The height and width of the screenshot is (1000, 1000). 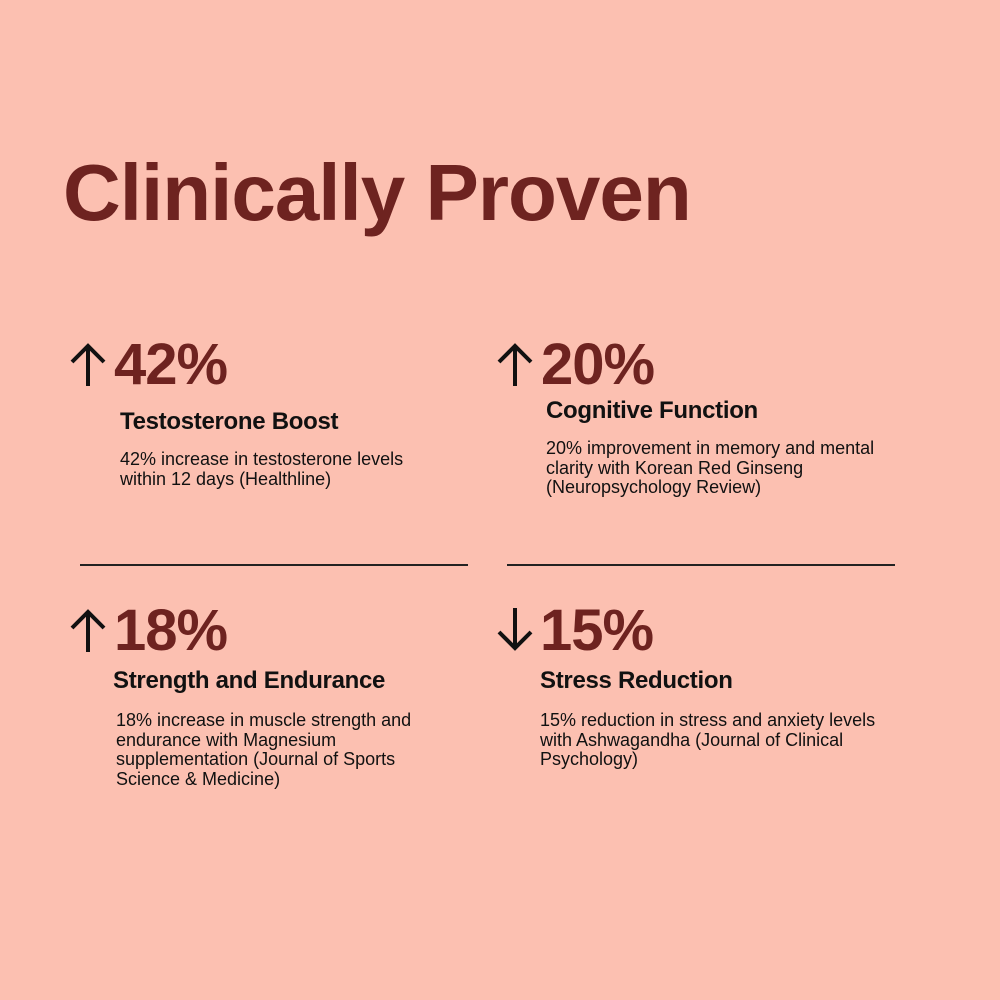 What do you see at coordinates (652, 410) in the screenshot?
I see `stat-heading: Cognitive Function` at bounding box center [652, 410].